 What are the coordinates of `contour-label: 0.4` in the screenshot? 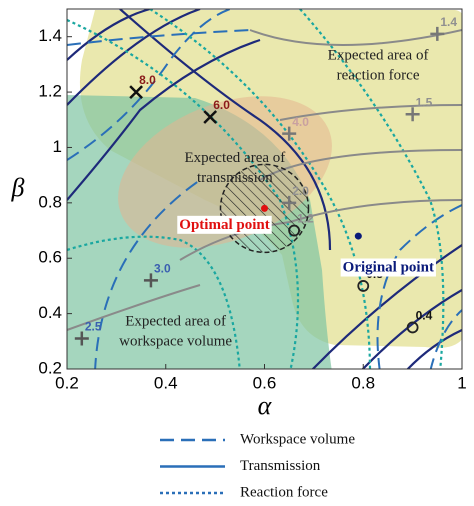 It's located at (424, 316).